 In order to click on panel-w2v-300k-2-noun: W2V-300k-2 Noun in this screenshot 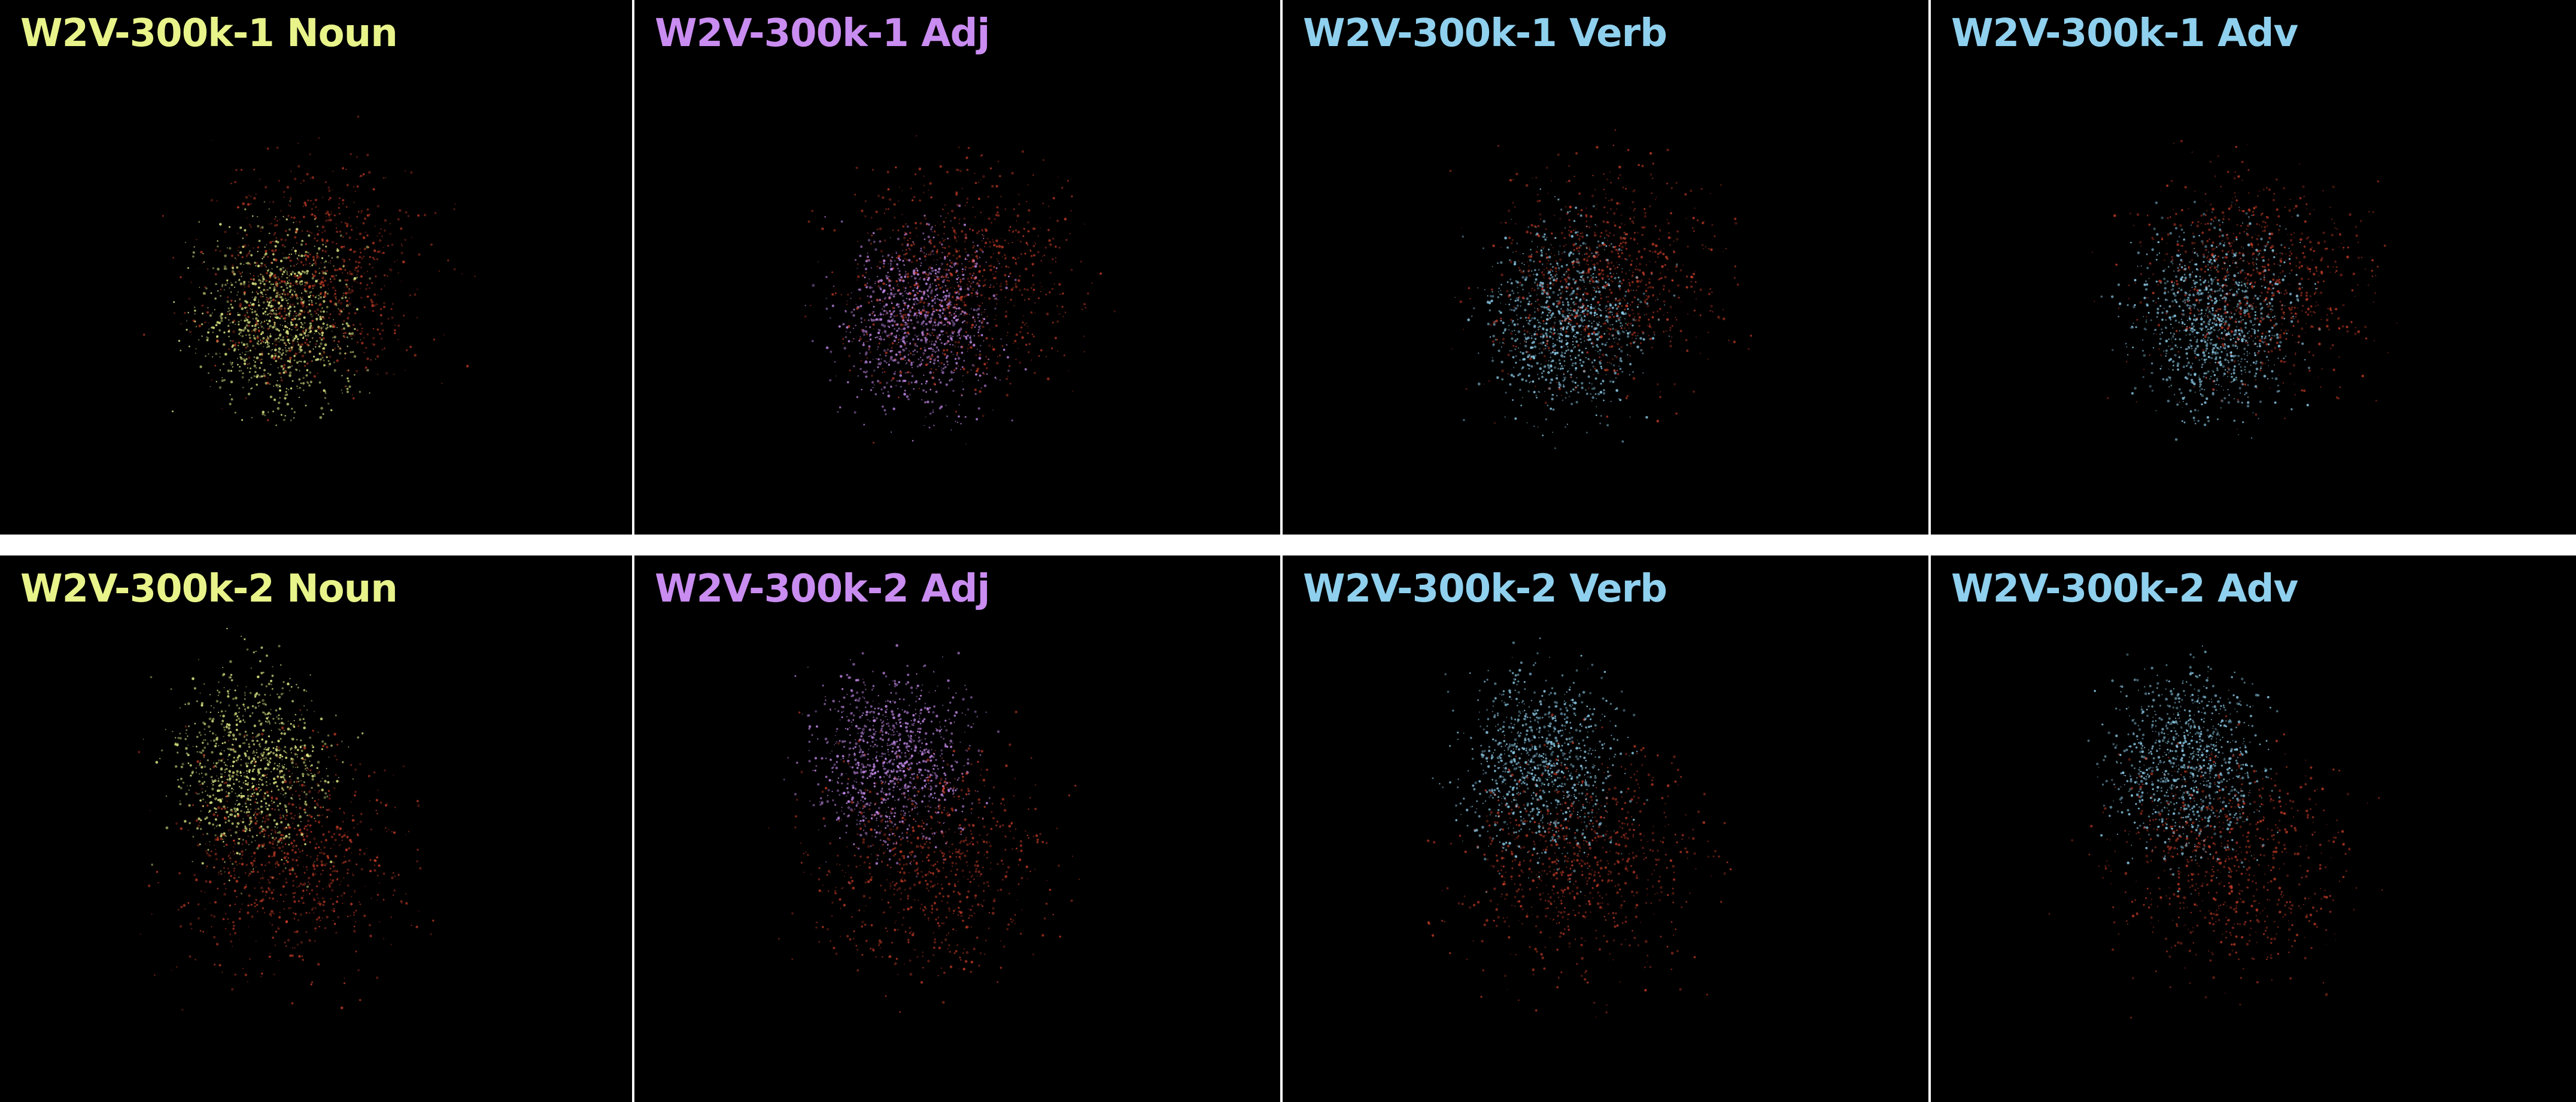, I will do `click(316, 828)`.